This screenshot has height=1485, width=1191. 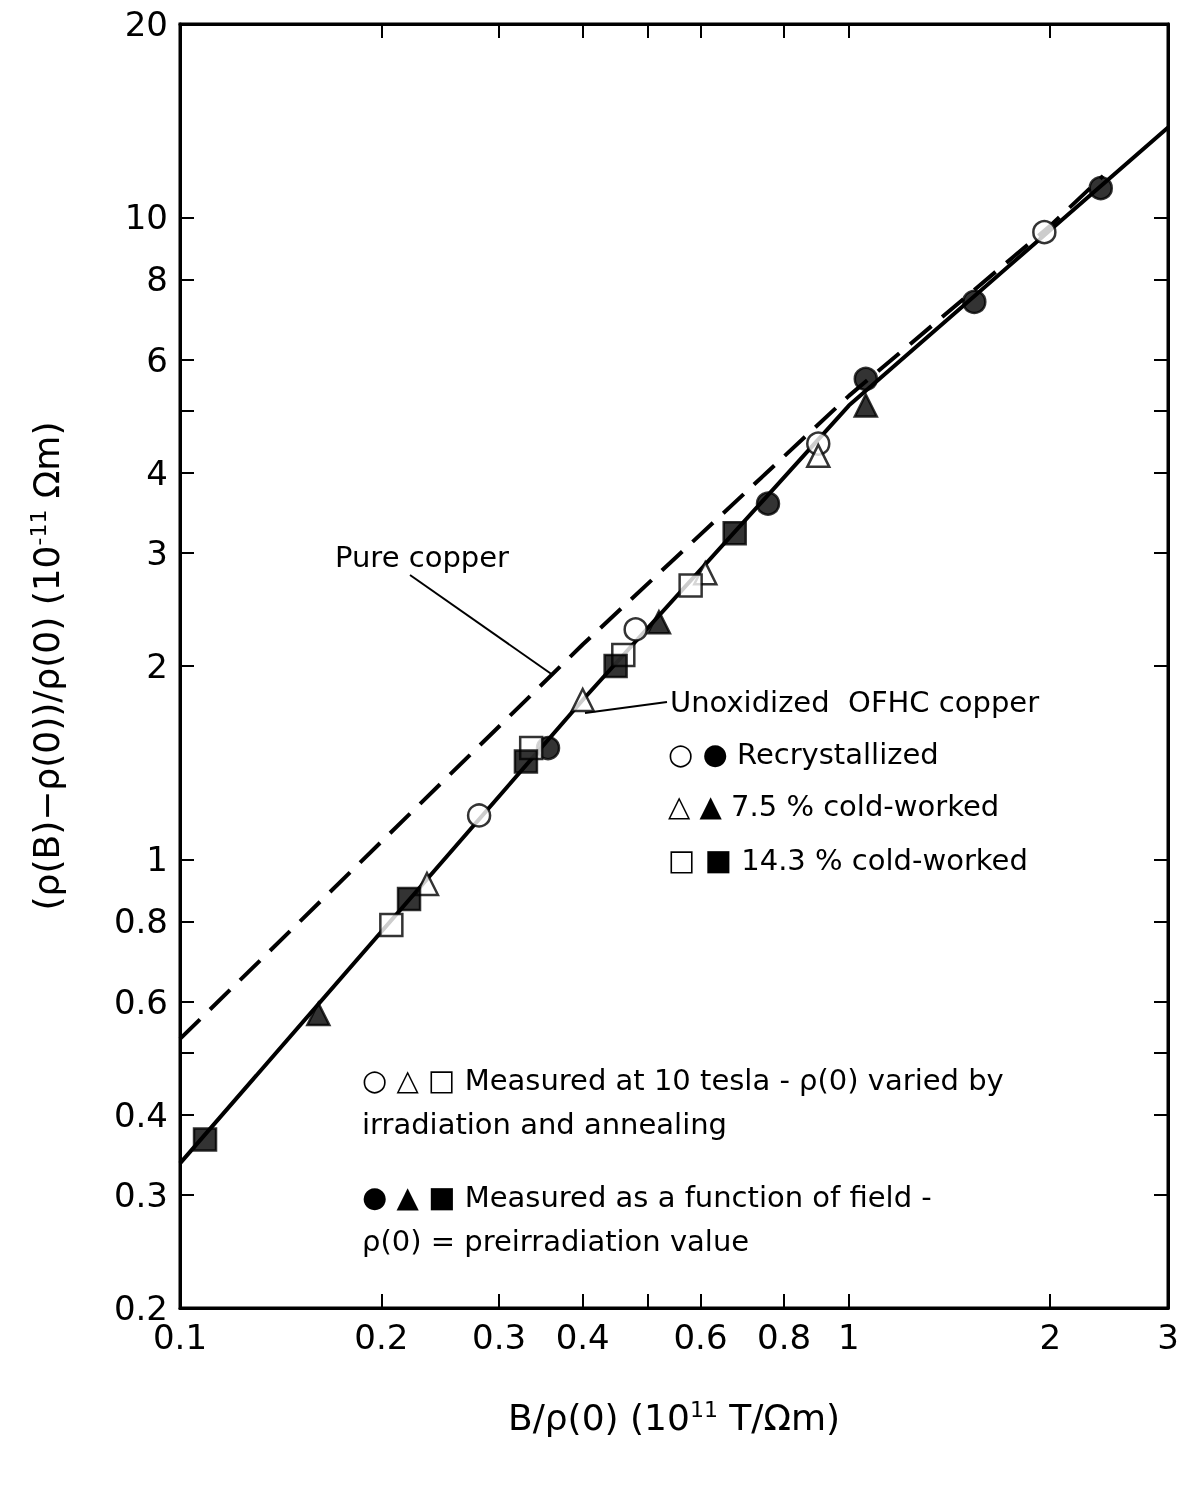 I want to click on x-tick-label: 0.4, so click(x=582, y=1337).